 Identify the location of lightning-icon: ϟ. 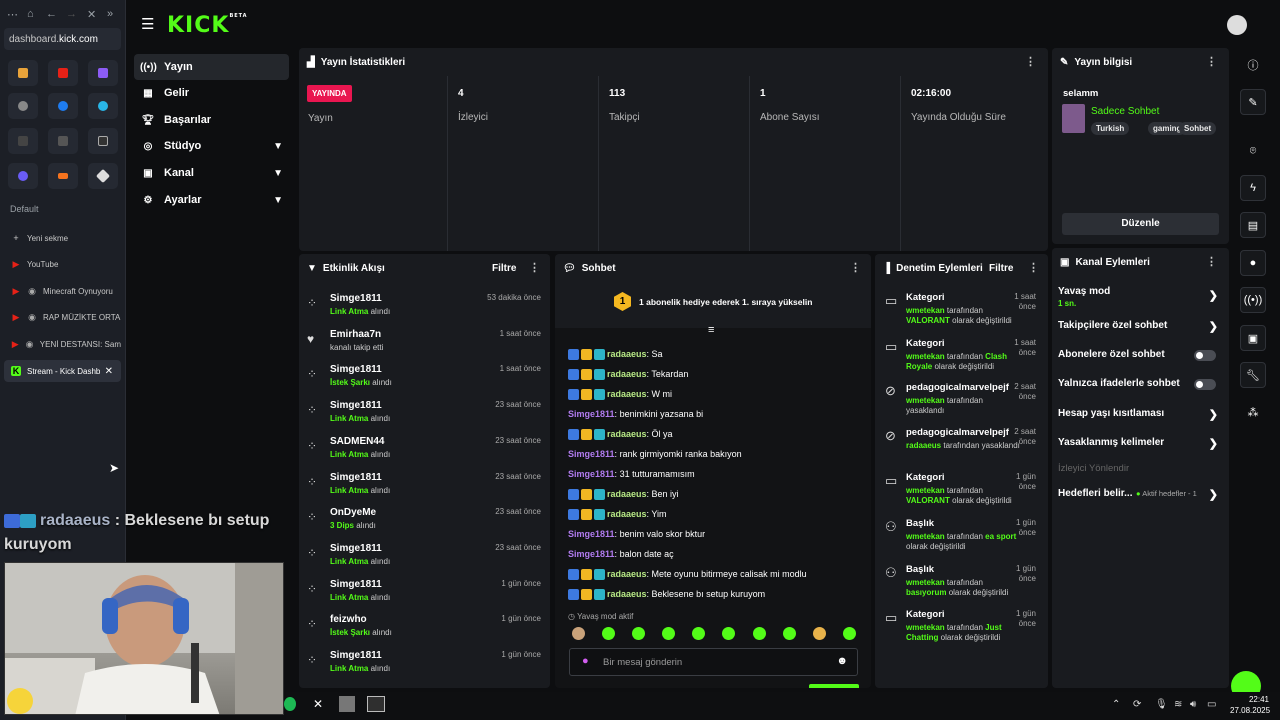
(1253, 188).